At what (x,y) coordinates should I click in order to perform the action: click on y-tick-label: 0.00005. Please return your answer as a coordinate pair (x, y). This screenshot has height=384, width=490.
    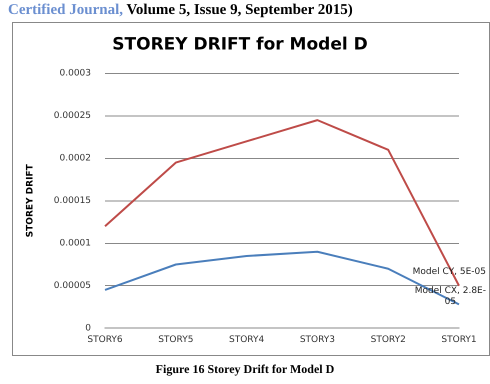
    Looking at the image, I should click on (73, 286).